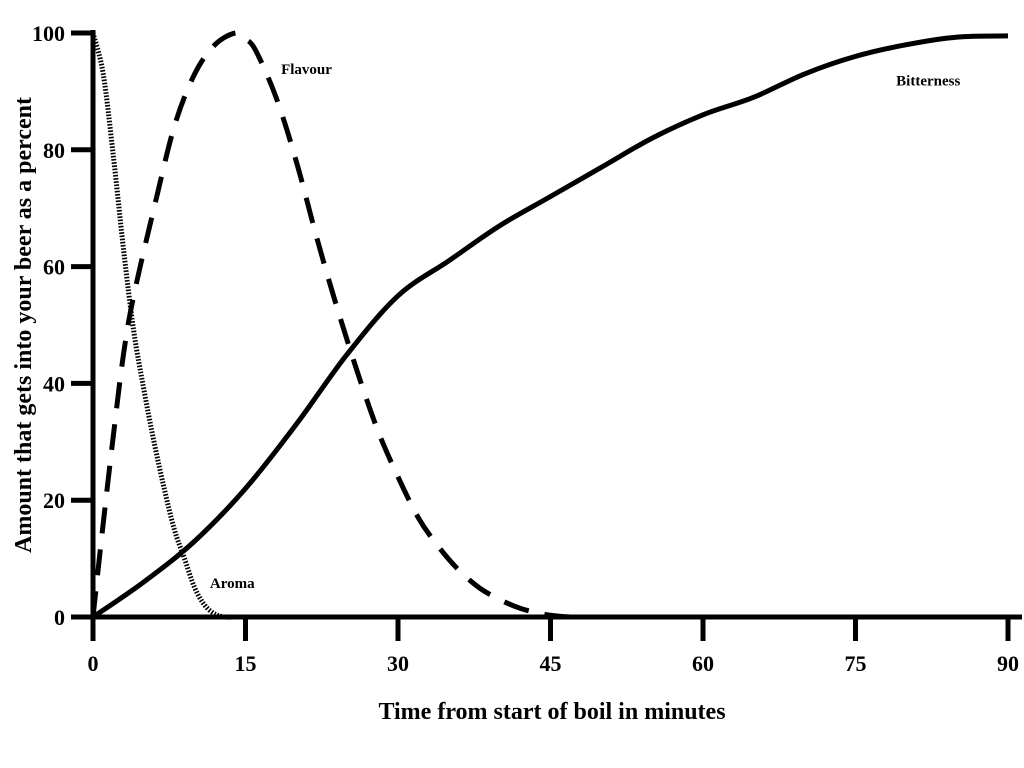 The width and height of the screenshot is (1024, 768). I want to click on y-tick-label: 40, so click(54, 383).